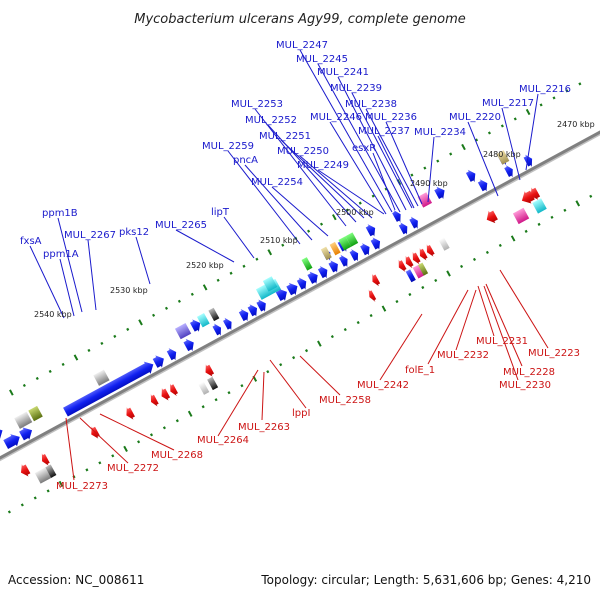 This screenshot has width=600, height=600. I want to click on gene-label-forward: MUL_2246, so click(336, 117).